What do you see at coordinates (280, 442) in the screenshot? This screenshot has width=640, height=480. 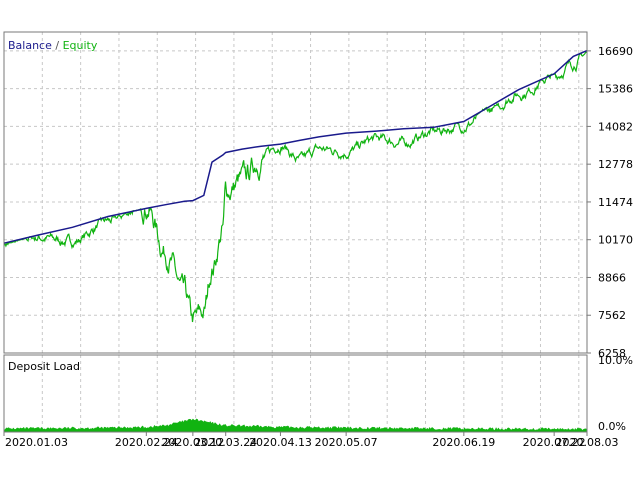 I see `x-tick-label: 2020.04.13` at bounding box center [280, 442].